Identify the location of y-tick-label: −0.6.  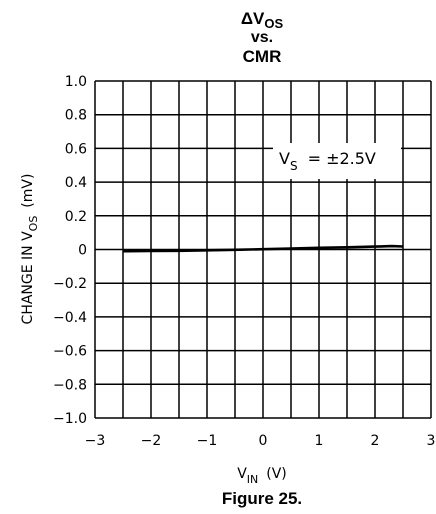
(70, 352).